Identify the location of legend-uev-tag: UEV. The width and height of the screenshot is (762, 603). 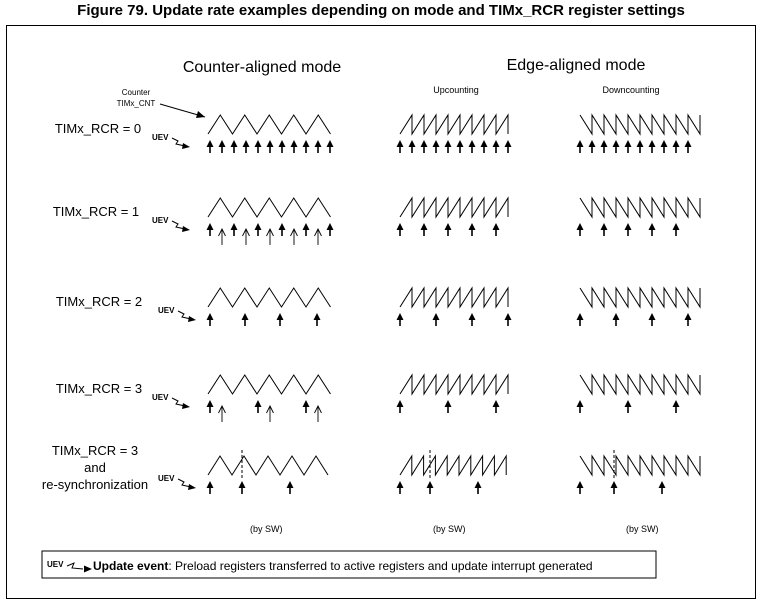
(55, 564).